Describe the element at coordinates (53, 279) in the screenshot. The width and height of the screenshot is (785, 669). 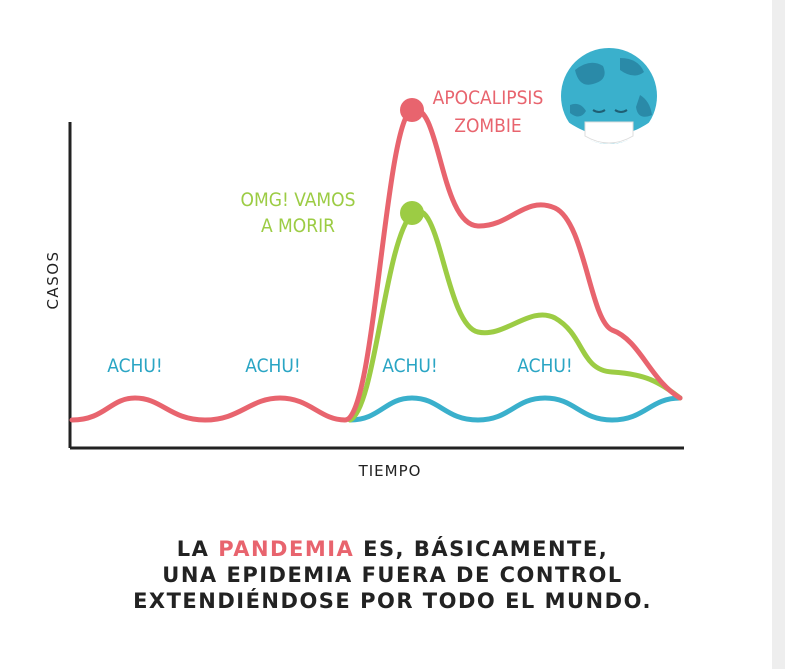
I see `y-axis-label: CASOS` at that location.